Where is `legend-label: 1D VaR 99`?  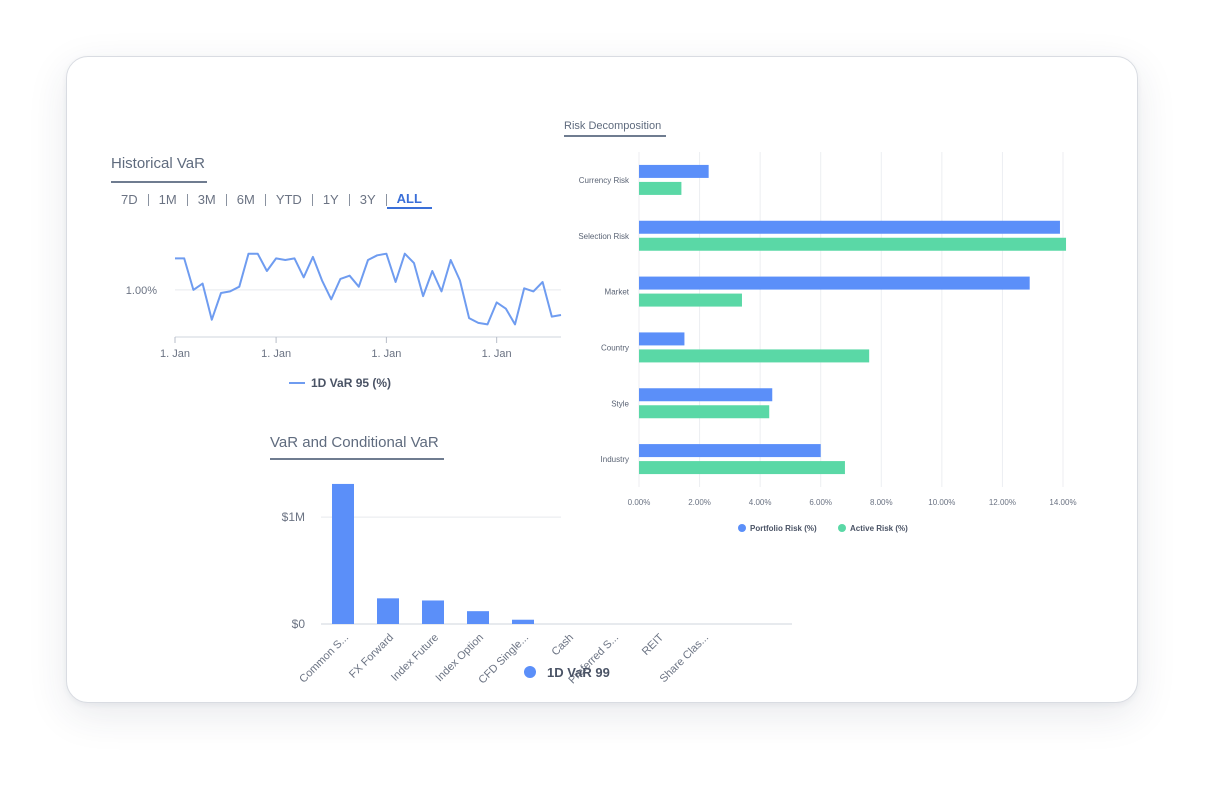
legend-label: 1D VaR 99 is located at coordinates (578, 672).